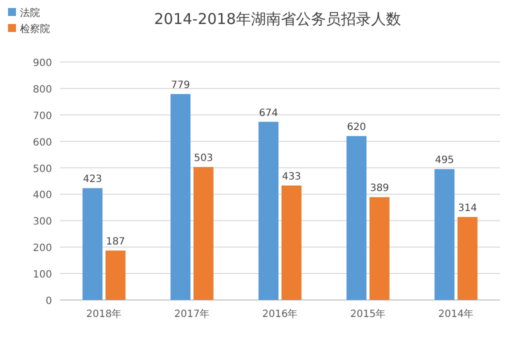 The width and height of the screenshot is (515, 342). Describe the element at coordinates (42, 196) in the screenshot. I see `y-tick-label: 400` at that location.